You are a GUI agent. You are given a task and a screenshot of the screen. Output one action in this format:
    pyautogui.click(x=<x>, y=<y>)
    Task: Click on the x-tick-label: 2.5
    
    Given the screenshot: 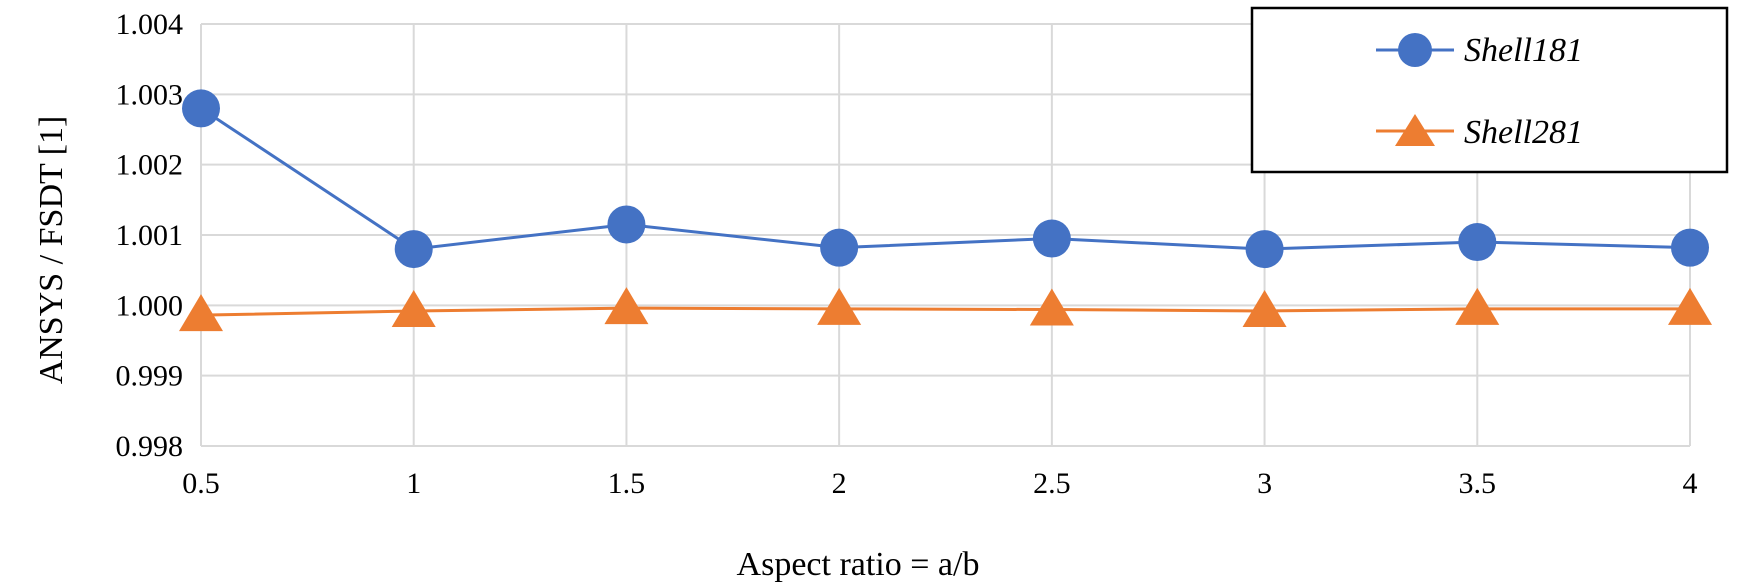 What is the action you would take?
    pyautogui.click(x=1052, y=483)
    